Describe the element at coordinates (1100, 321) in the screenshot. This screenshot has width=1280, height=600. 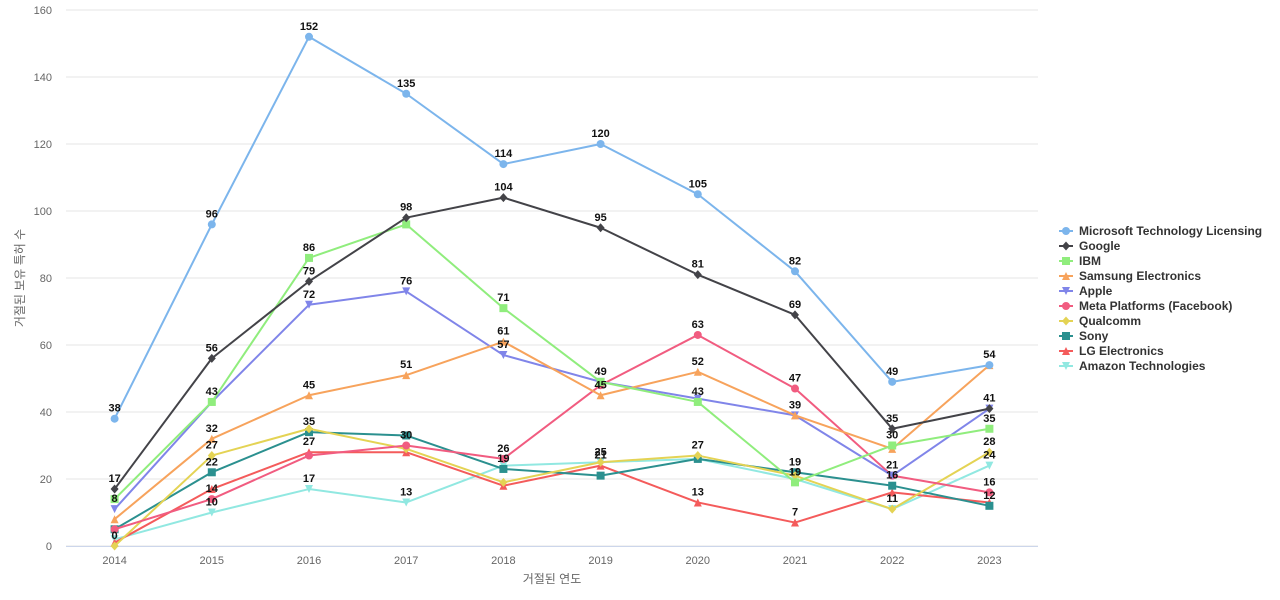
I see `legend-item: Qualcomm` at that location.